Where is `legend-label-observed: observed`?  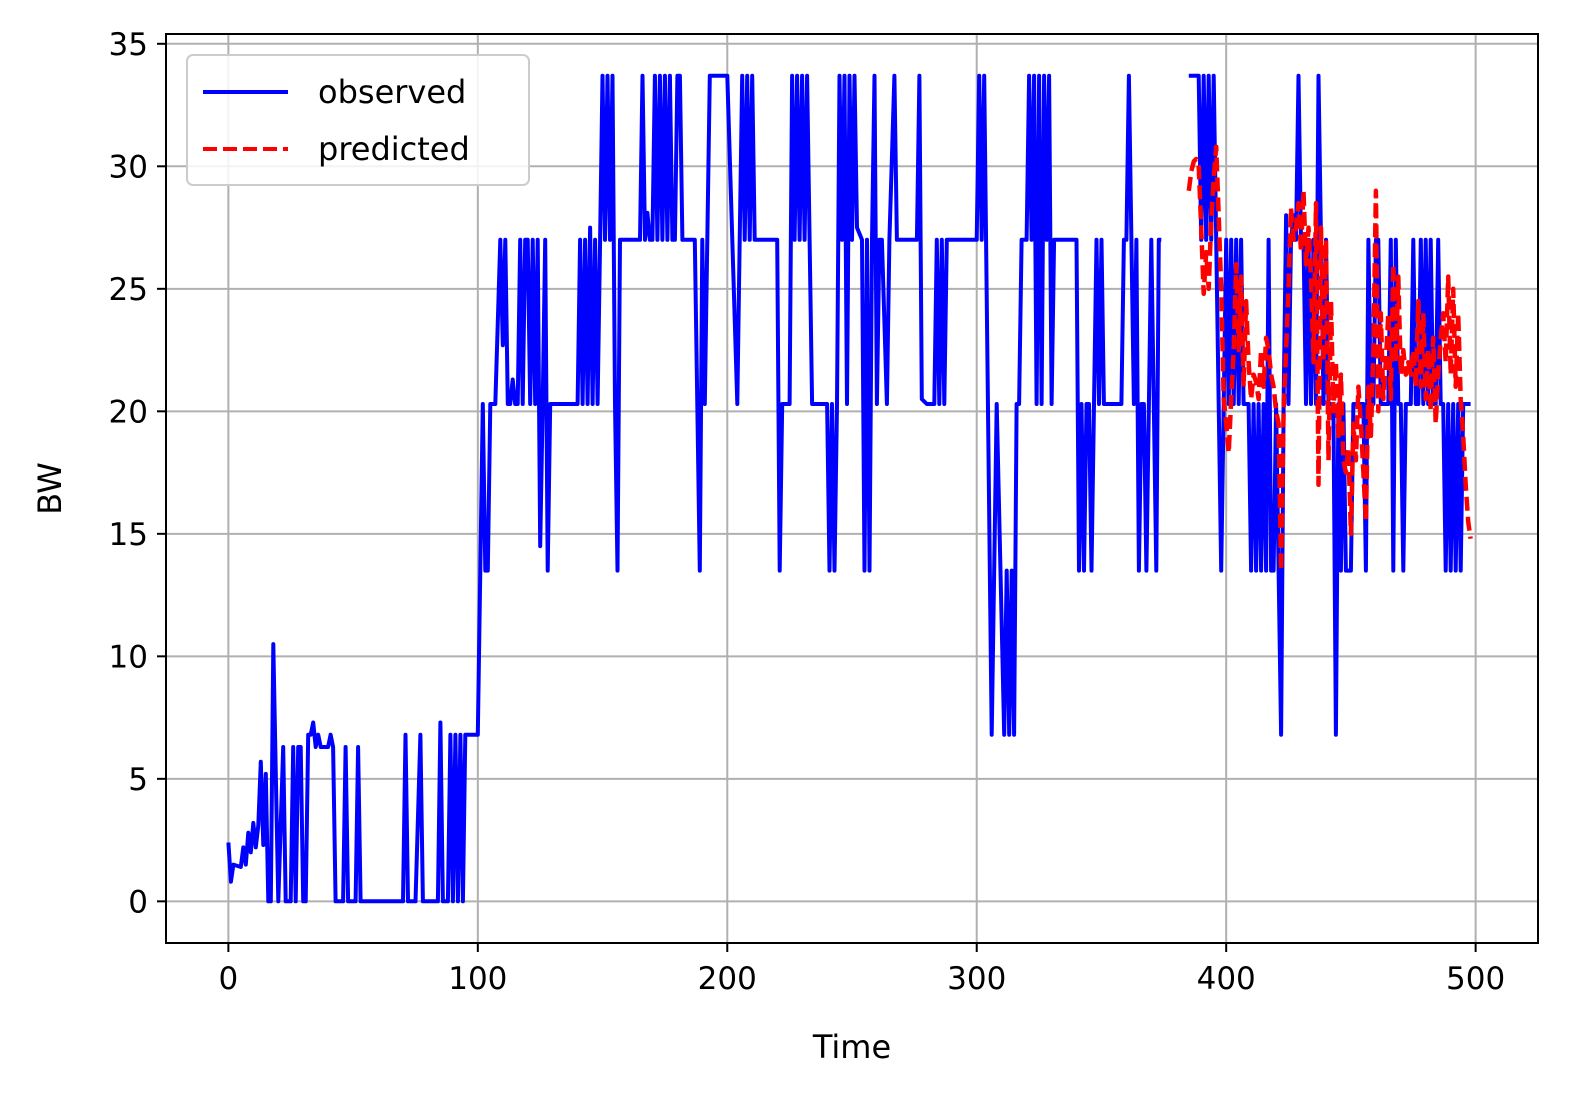 legend-label-observed: observed is located at coordinates (392, 92).